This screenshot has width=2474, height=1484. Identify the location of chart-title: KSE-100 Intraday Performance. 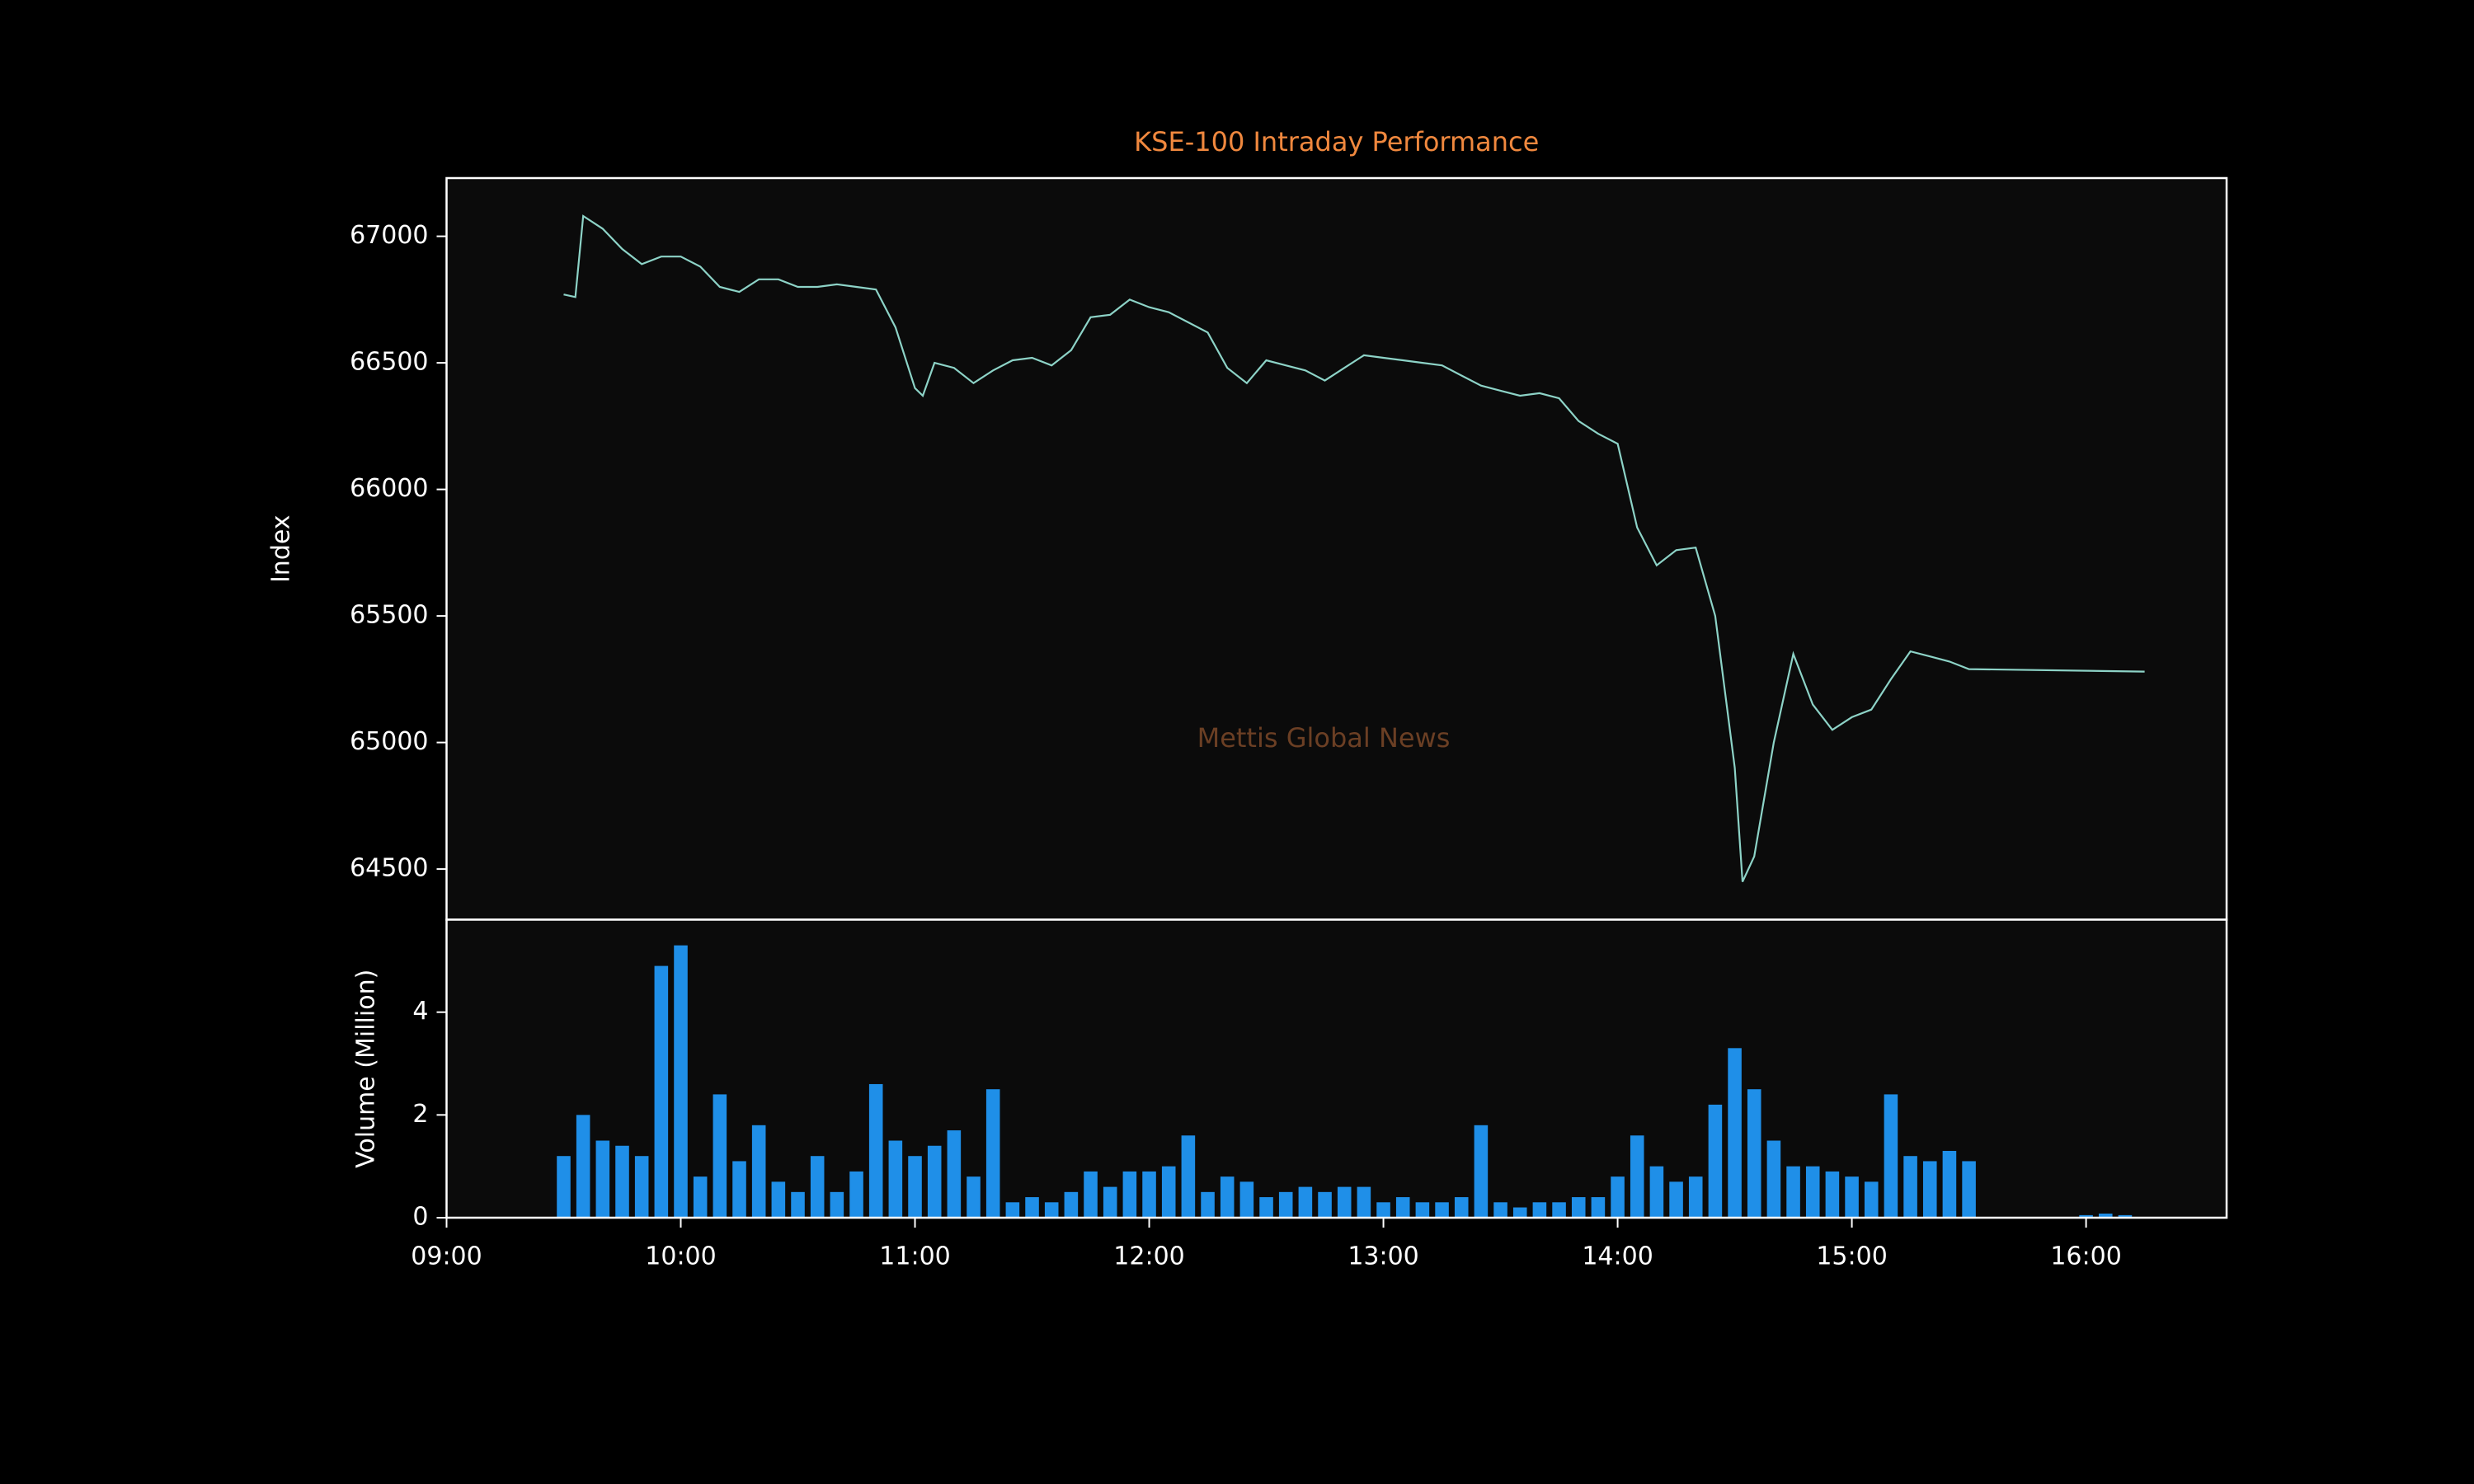
(1336, 141).